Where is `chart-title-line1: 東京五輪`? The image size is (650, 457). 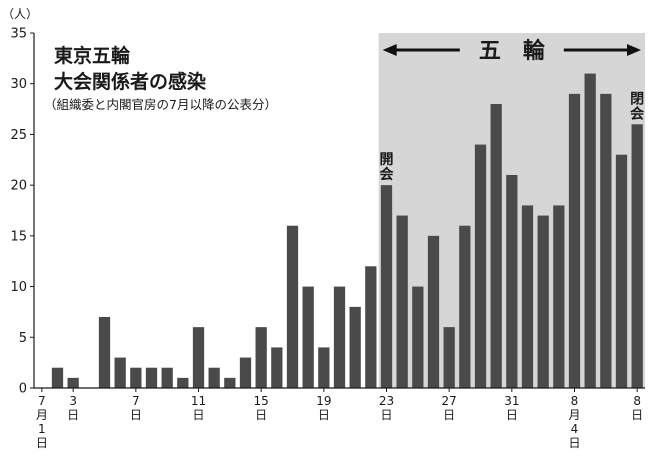
chart-title-line1: 東京五輪 is located at coordinates (92, 55).